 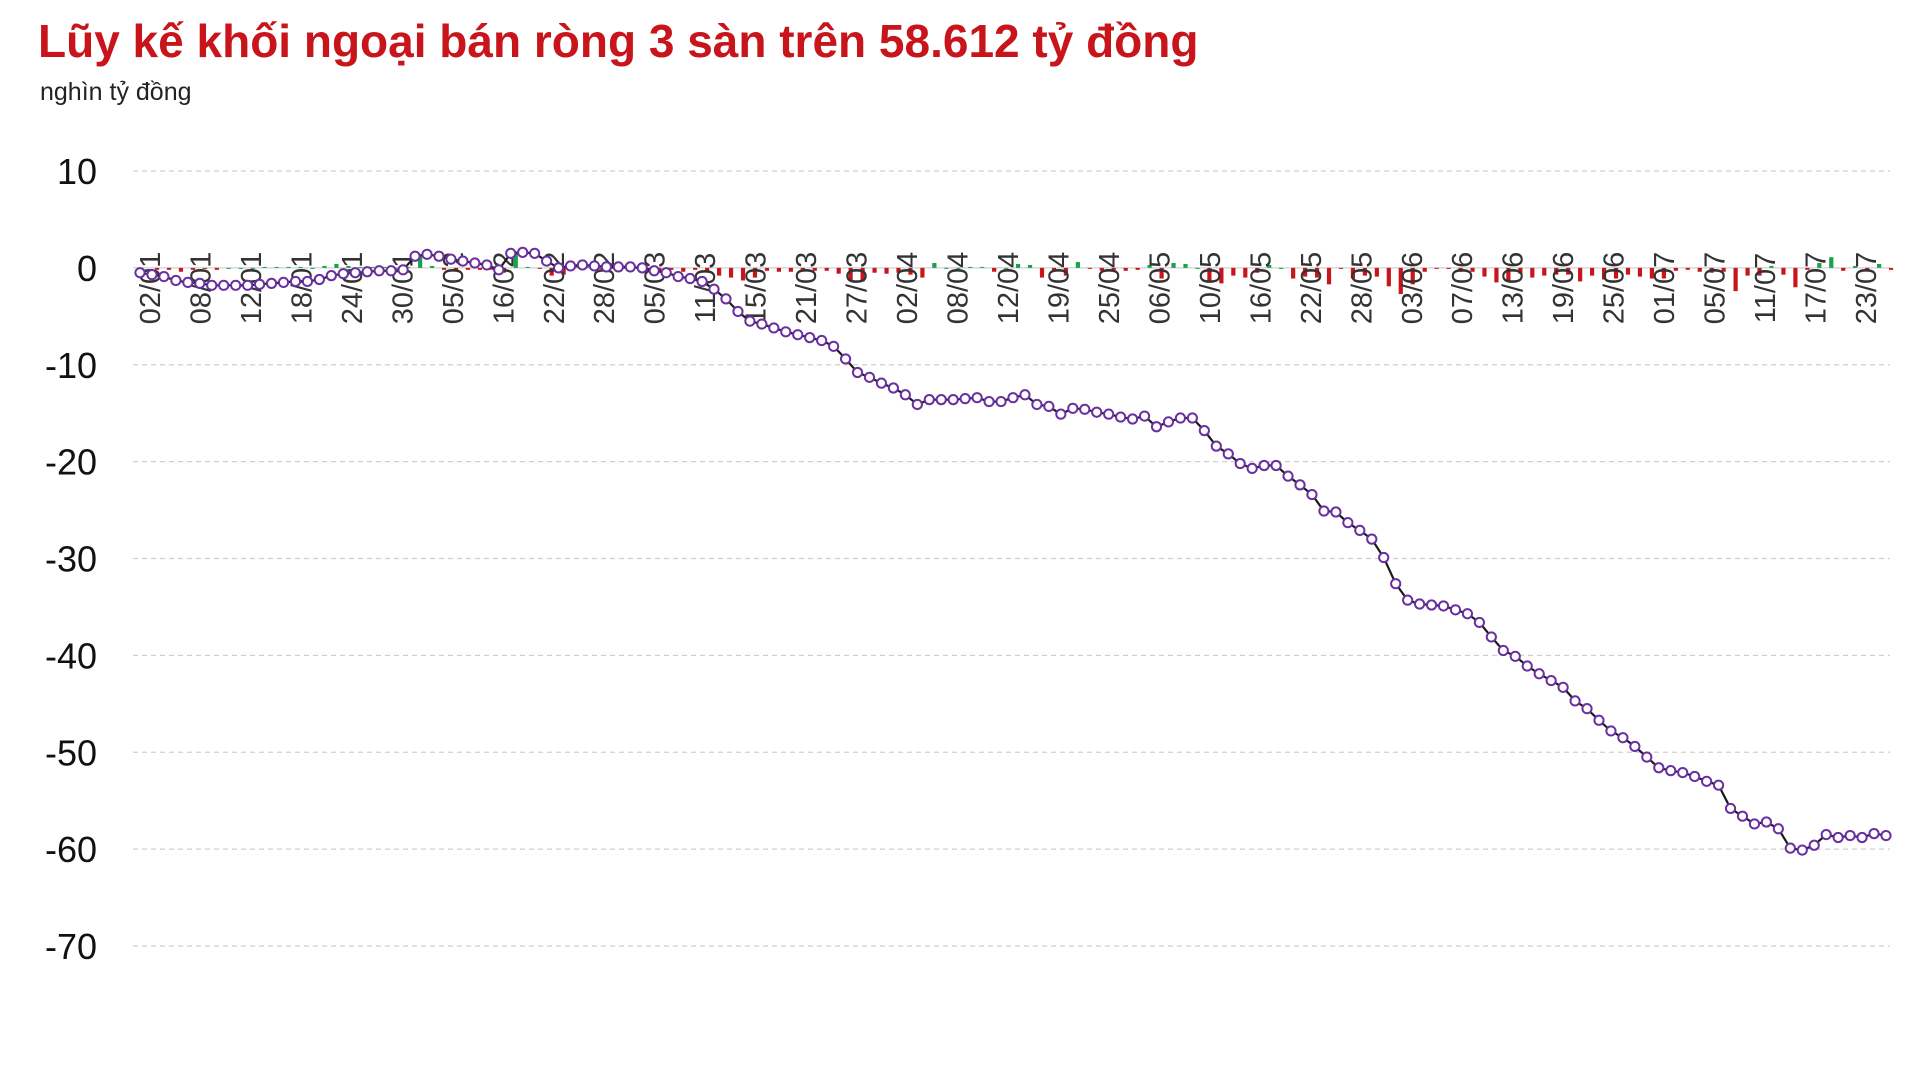 What do you see at coordinates (858, 288) in the screenshot?
I see `x-tick-label: 27/03` at bounding box center [858, 288].